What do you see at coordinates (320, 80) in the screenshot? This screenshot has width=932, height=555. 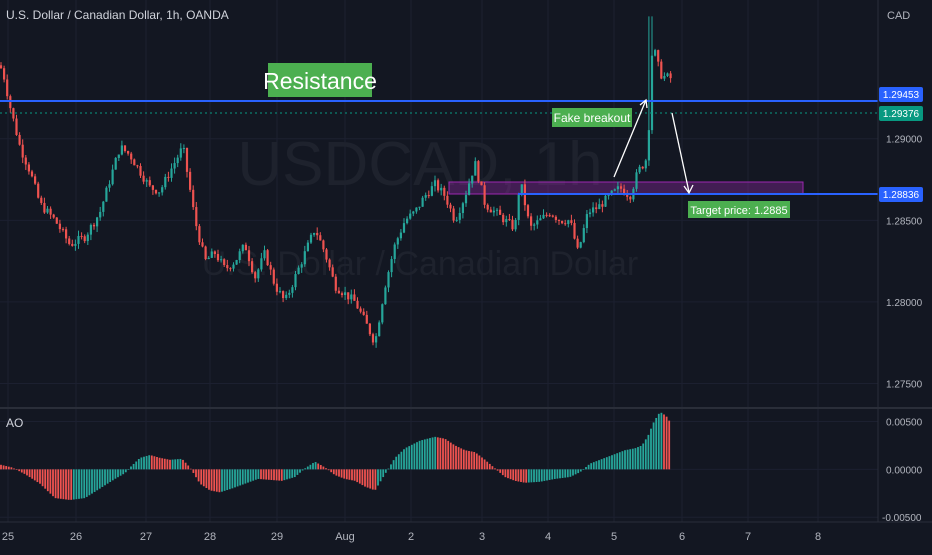 I see `resistance-label-box` at bounding box center [320, 80].